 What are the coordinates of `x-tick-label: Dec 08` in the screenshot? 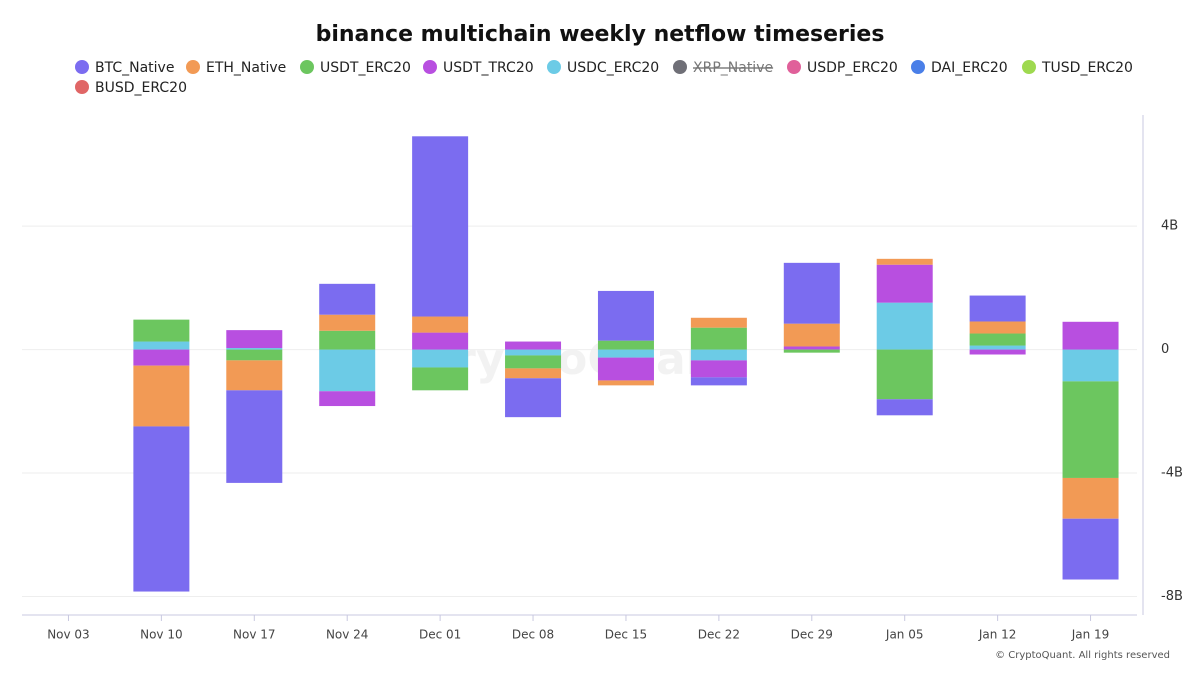 It's located at (533, 635).